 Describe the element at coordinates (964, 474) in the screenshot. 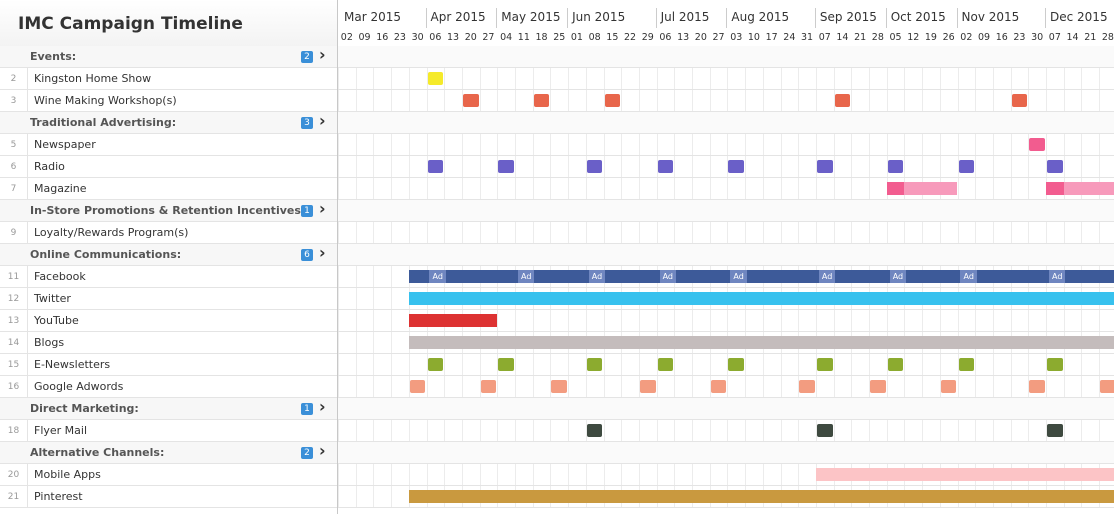

I see `timeline-bar-mobile-apps` at that location.